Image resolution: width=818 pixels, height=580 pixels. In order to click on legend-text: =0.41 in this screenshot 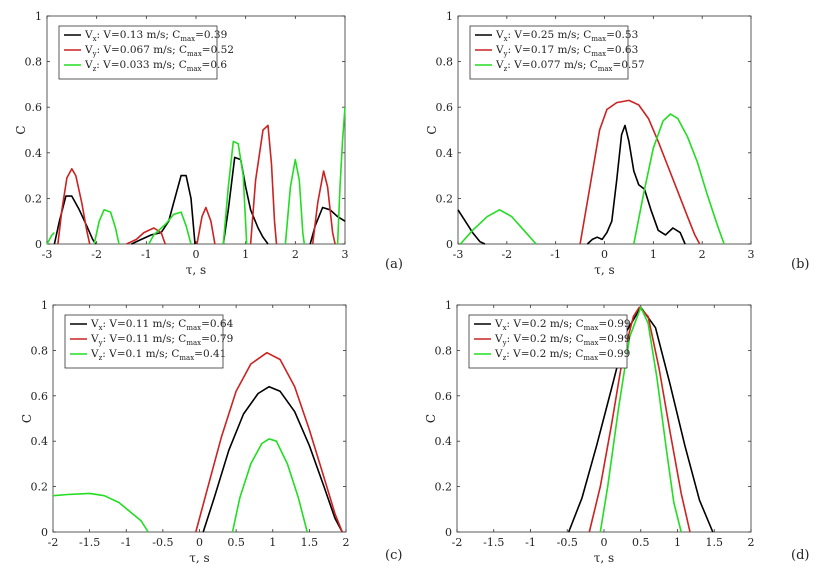, I will do `click(210, 354)`.